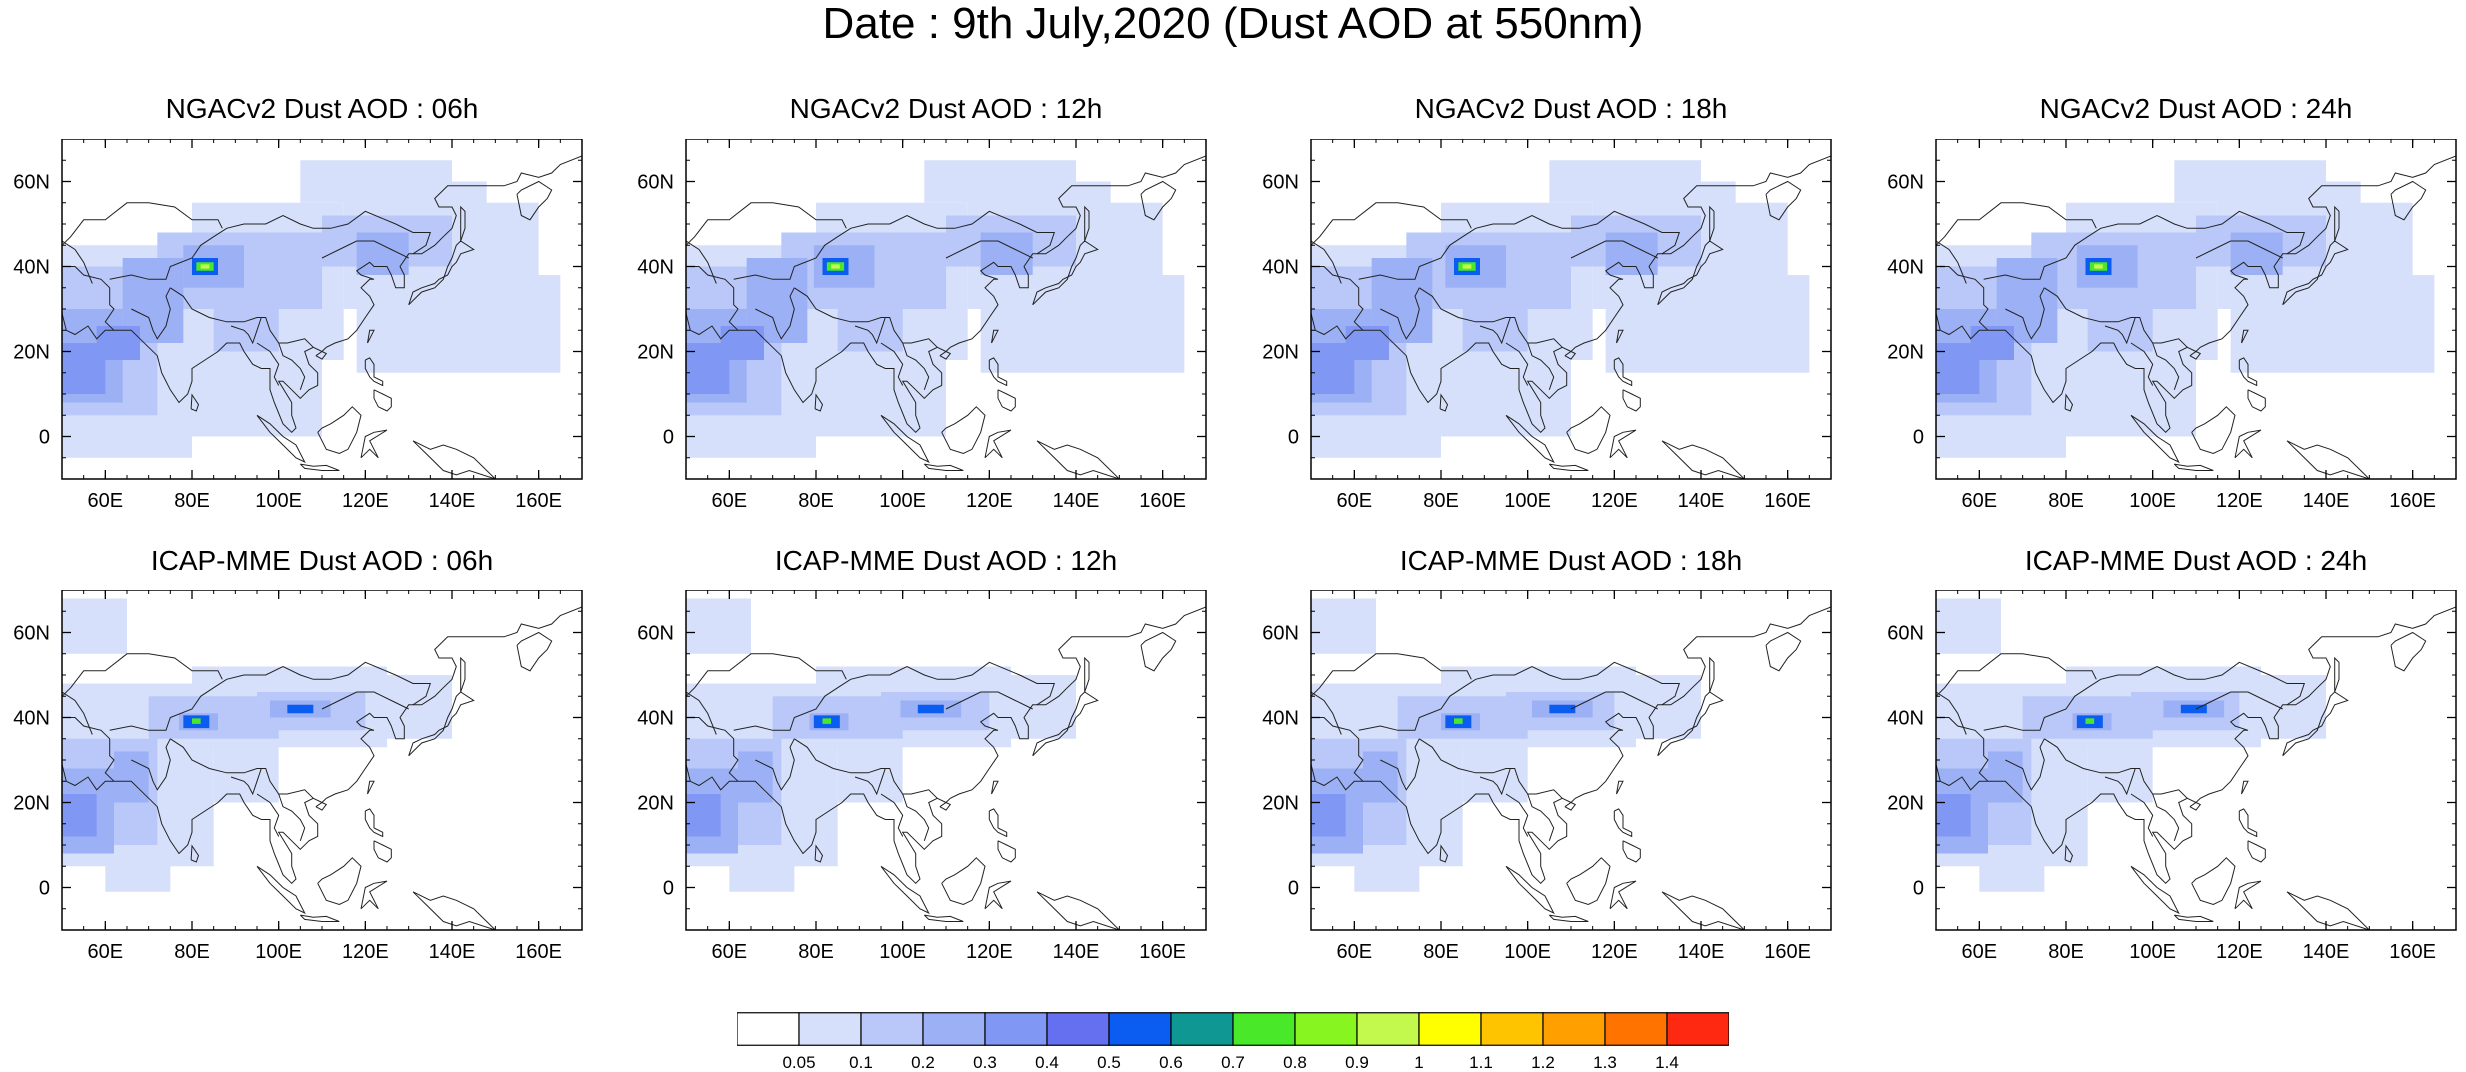 This screenshot has height=1072, width=2466. What do you see at coordinates (1571, 560) in the screenshot?
I see `panel-title: ICAP-MME Dust AOD : 18h` at bounding box center [1571, 560].